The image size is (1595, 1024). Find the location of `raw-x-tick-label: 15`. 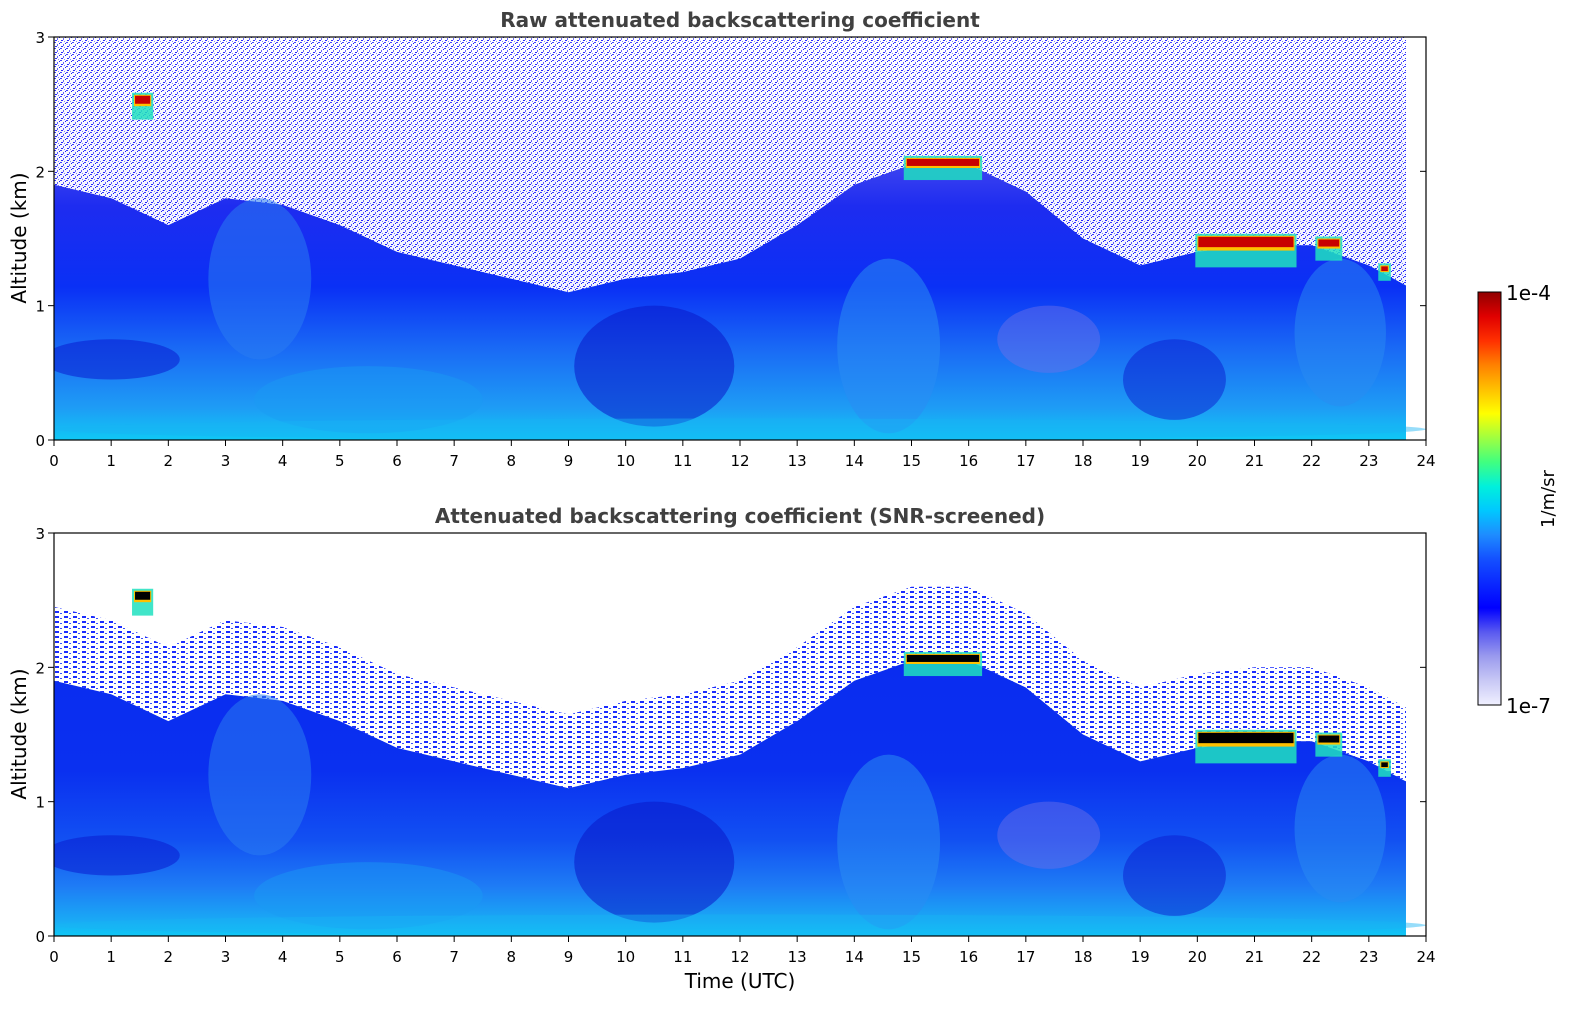

raw-x-tick-label: 15 is located at coordinates (911, 461).